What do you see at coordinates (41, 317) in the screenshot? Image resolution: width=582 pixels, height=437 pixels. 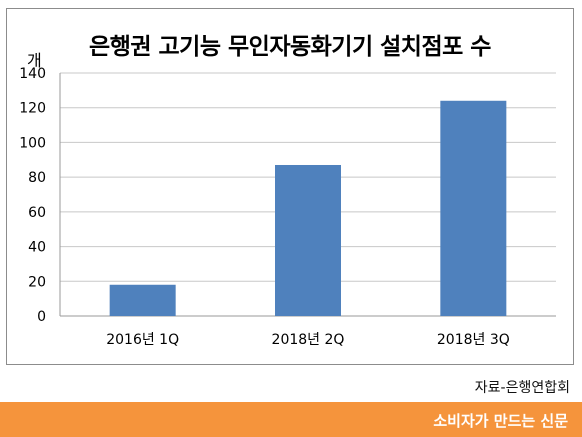 I see `y-tick-label: 0` at bounding box center [41, 317].